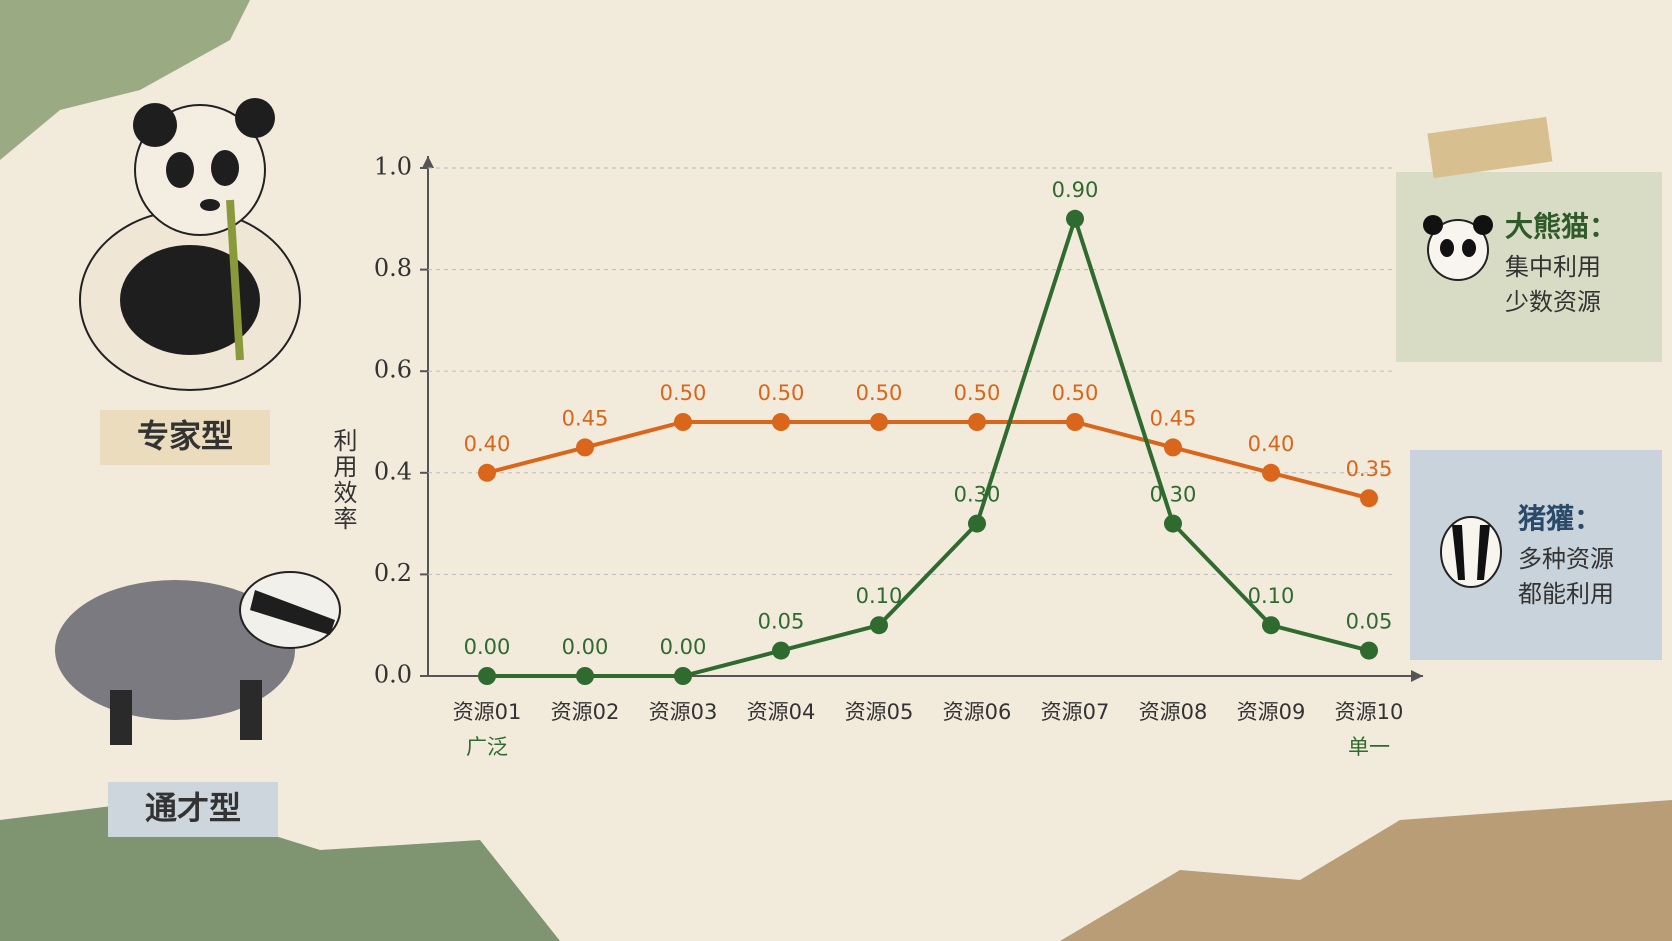  Describe the element at coordinates (1566, 559) in the screenshot. I see `legend-text: 多种资源` at that location.